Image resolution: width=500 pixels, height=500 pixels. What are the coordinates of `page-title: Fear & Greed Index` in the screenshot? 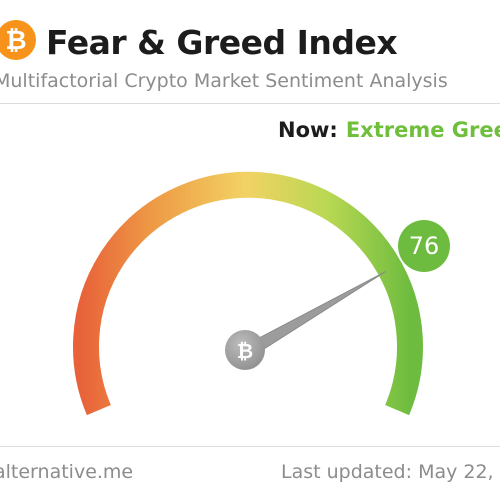 It's located at (222, 42).